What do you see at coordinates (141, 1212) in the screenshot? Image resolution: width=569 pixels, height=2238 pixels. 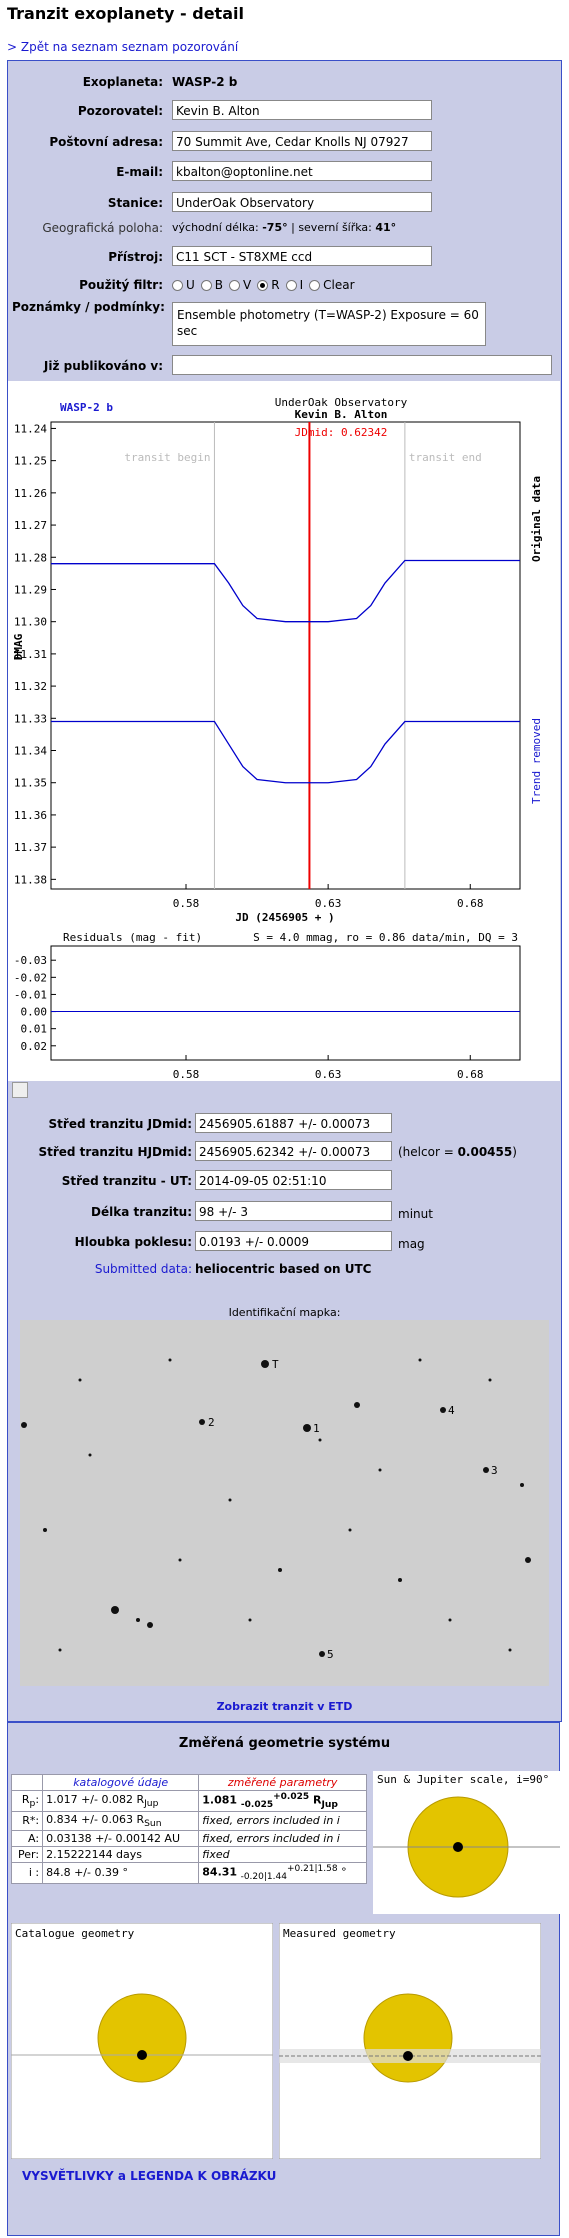 I see `label: Délka tranzitu:` at bounding box center [141, 1212].